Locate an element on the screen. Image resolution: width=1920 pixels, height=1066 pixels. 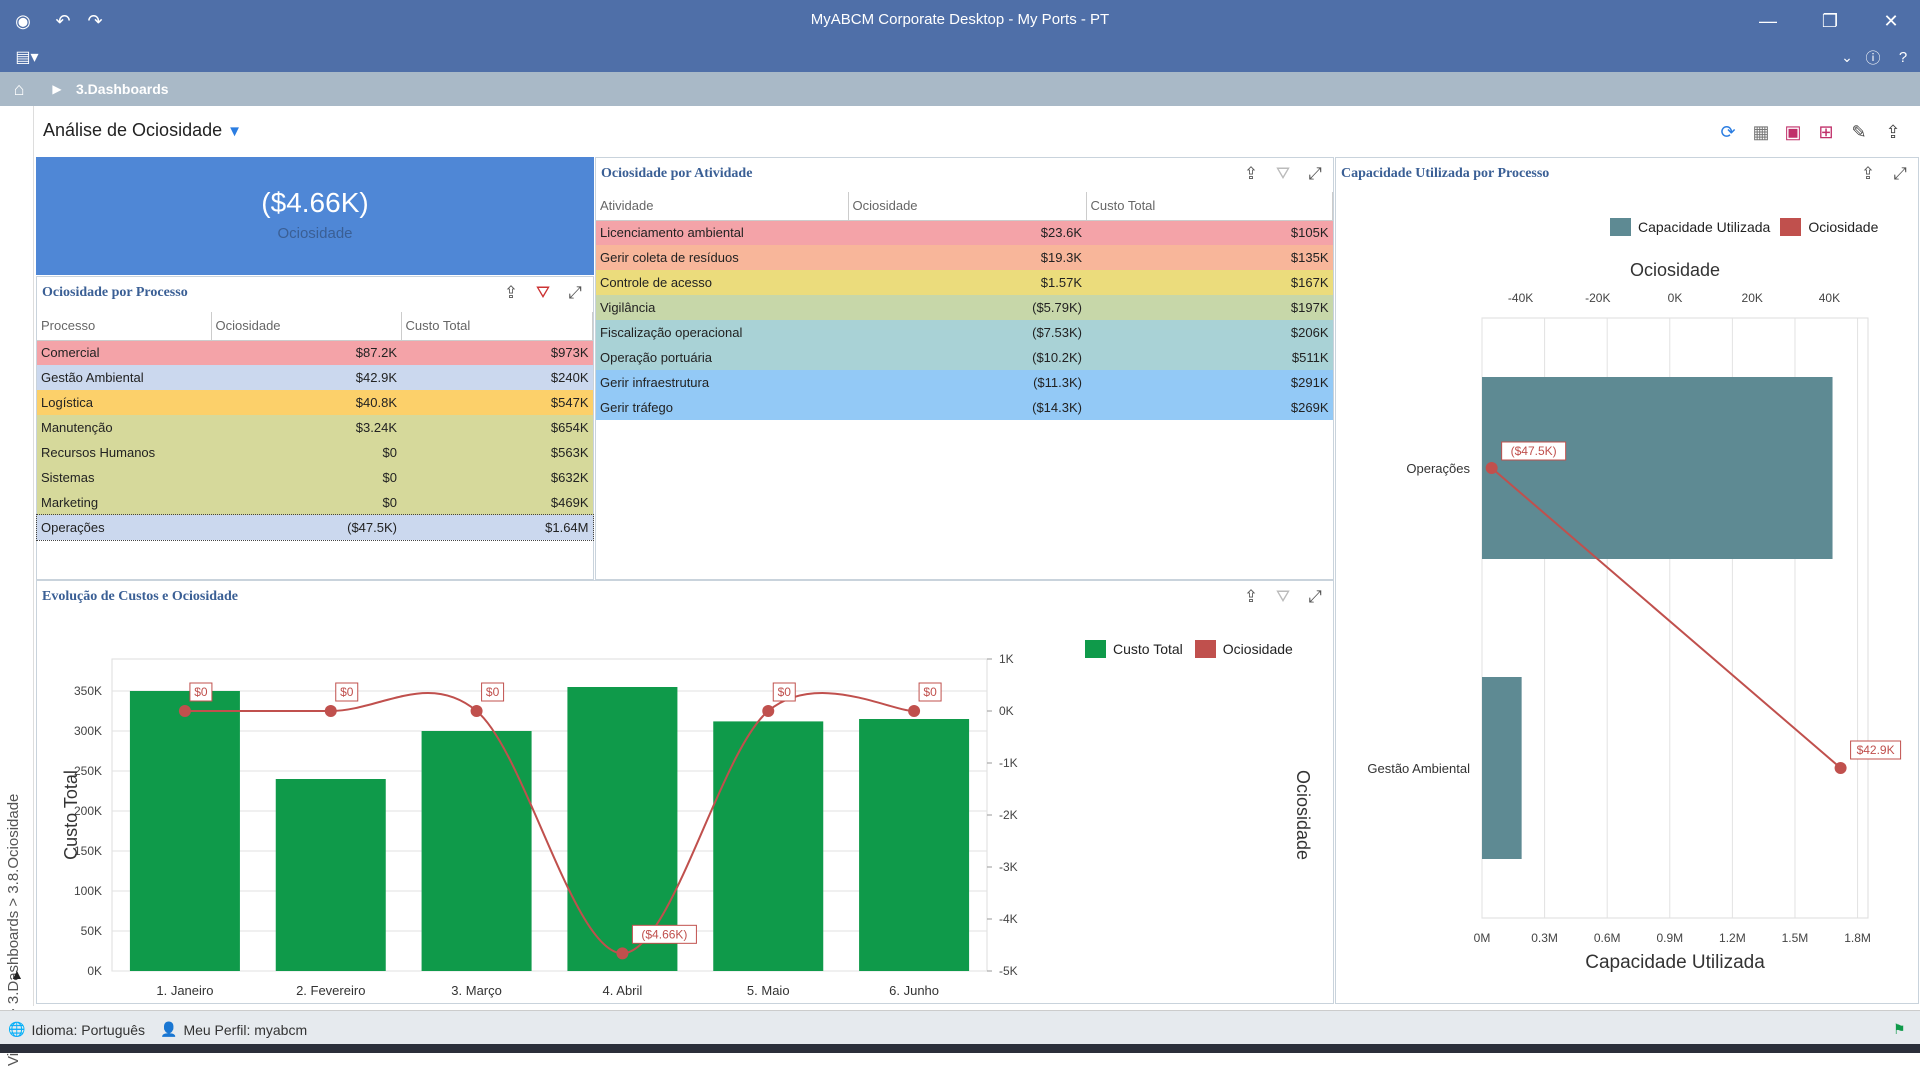
column-header: Processo is located at coordinates (124, 326).